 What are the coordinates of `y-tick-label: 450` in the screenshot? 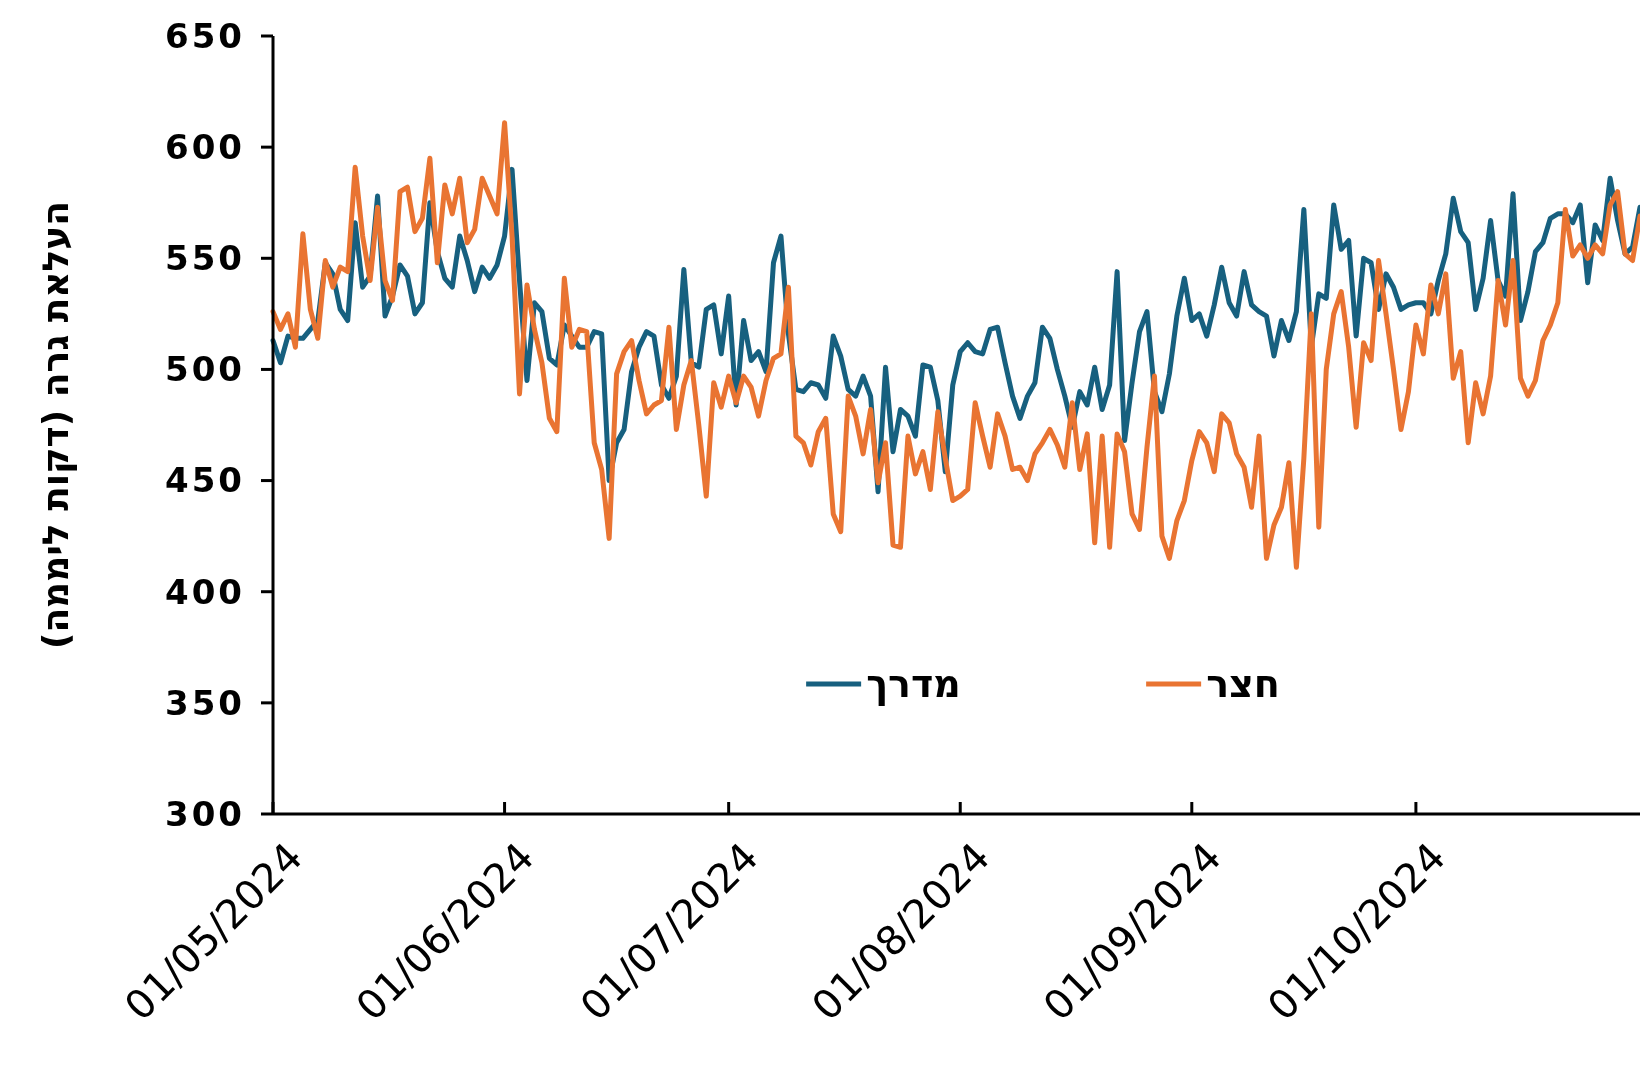 It's located at (205, 480).